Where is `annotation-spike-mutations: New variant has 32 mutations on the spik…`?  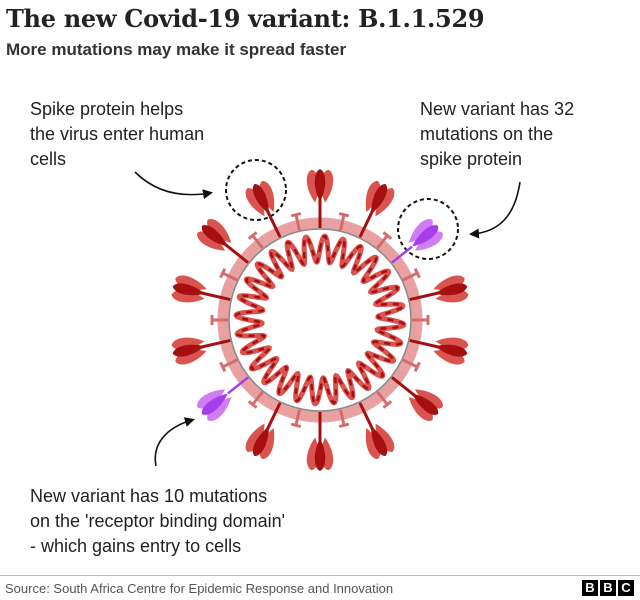
annotation-spike-mutations: New variant has 32 mutations on the spik… is located at coordinates (497, 134).